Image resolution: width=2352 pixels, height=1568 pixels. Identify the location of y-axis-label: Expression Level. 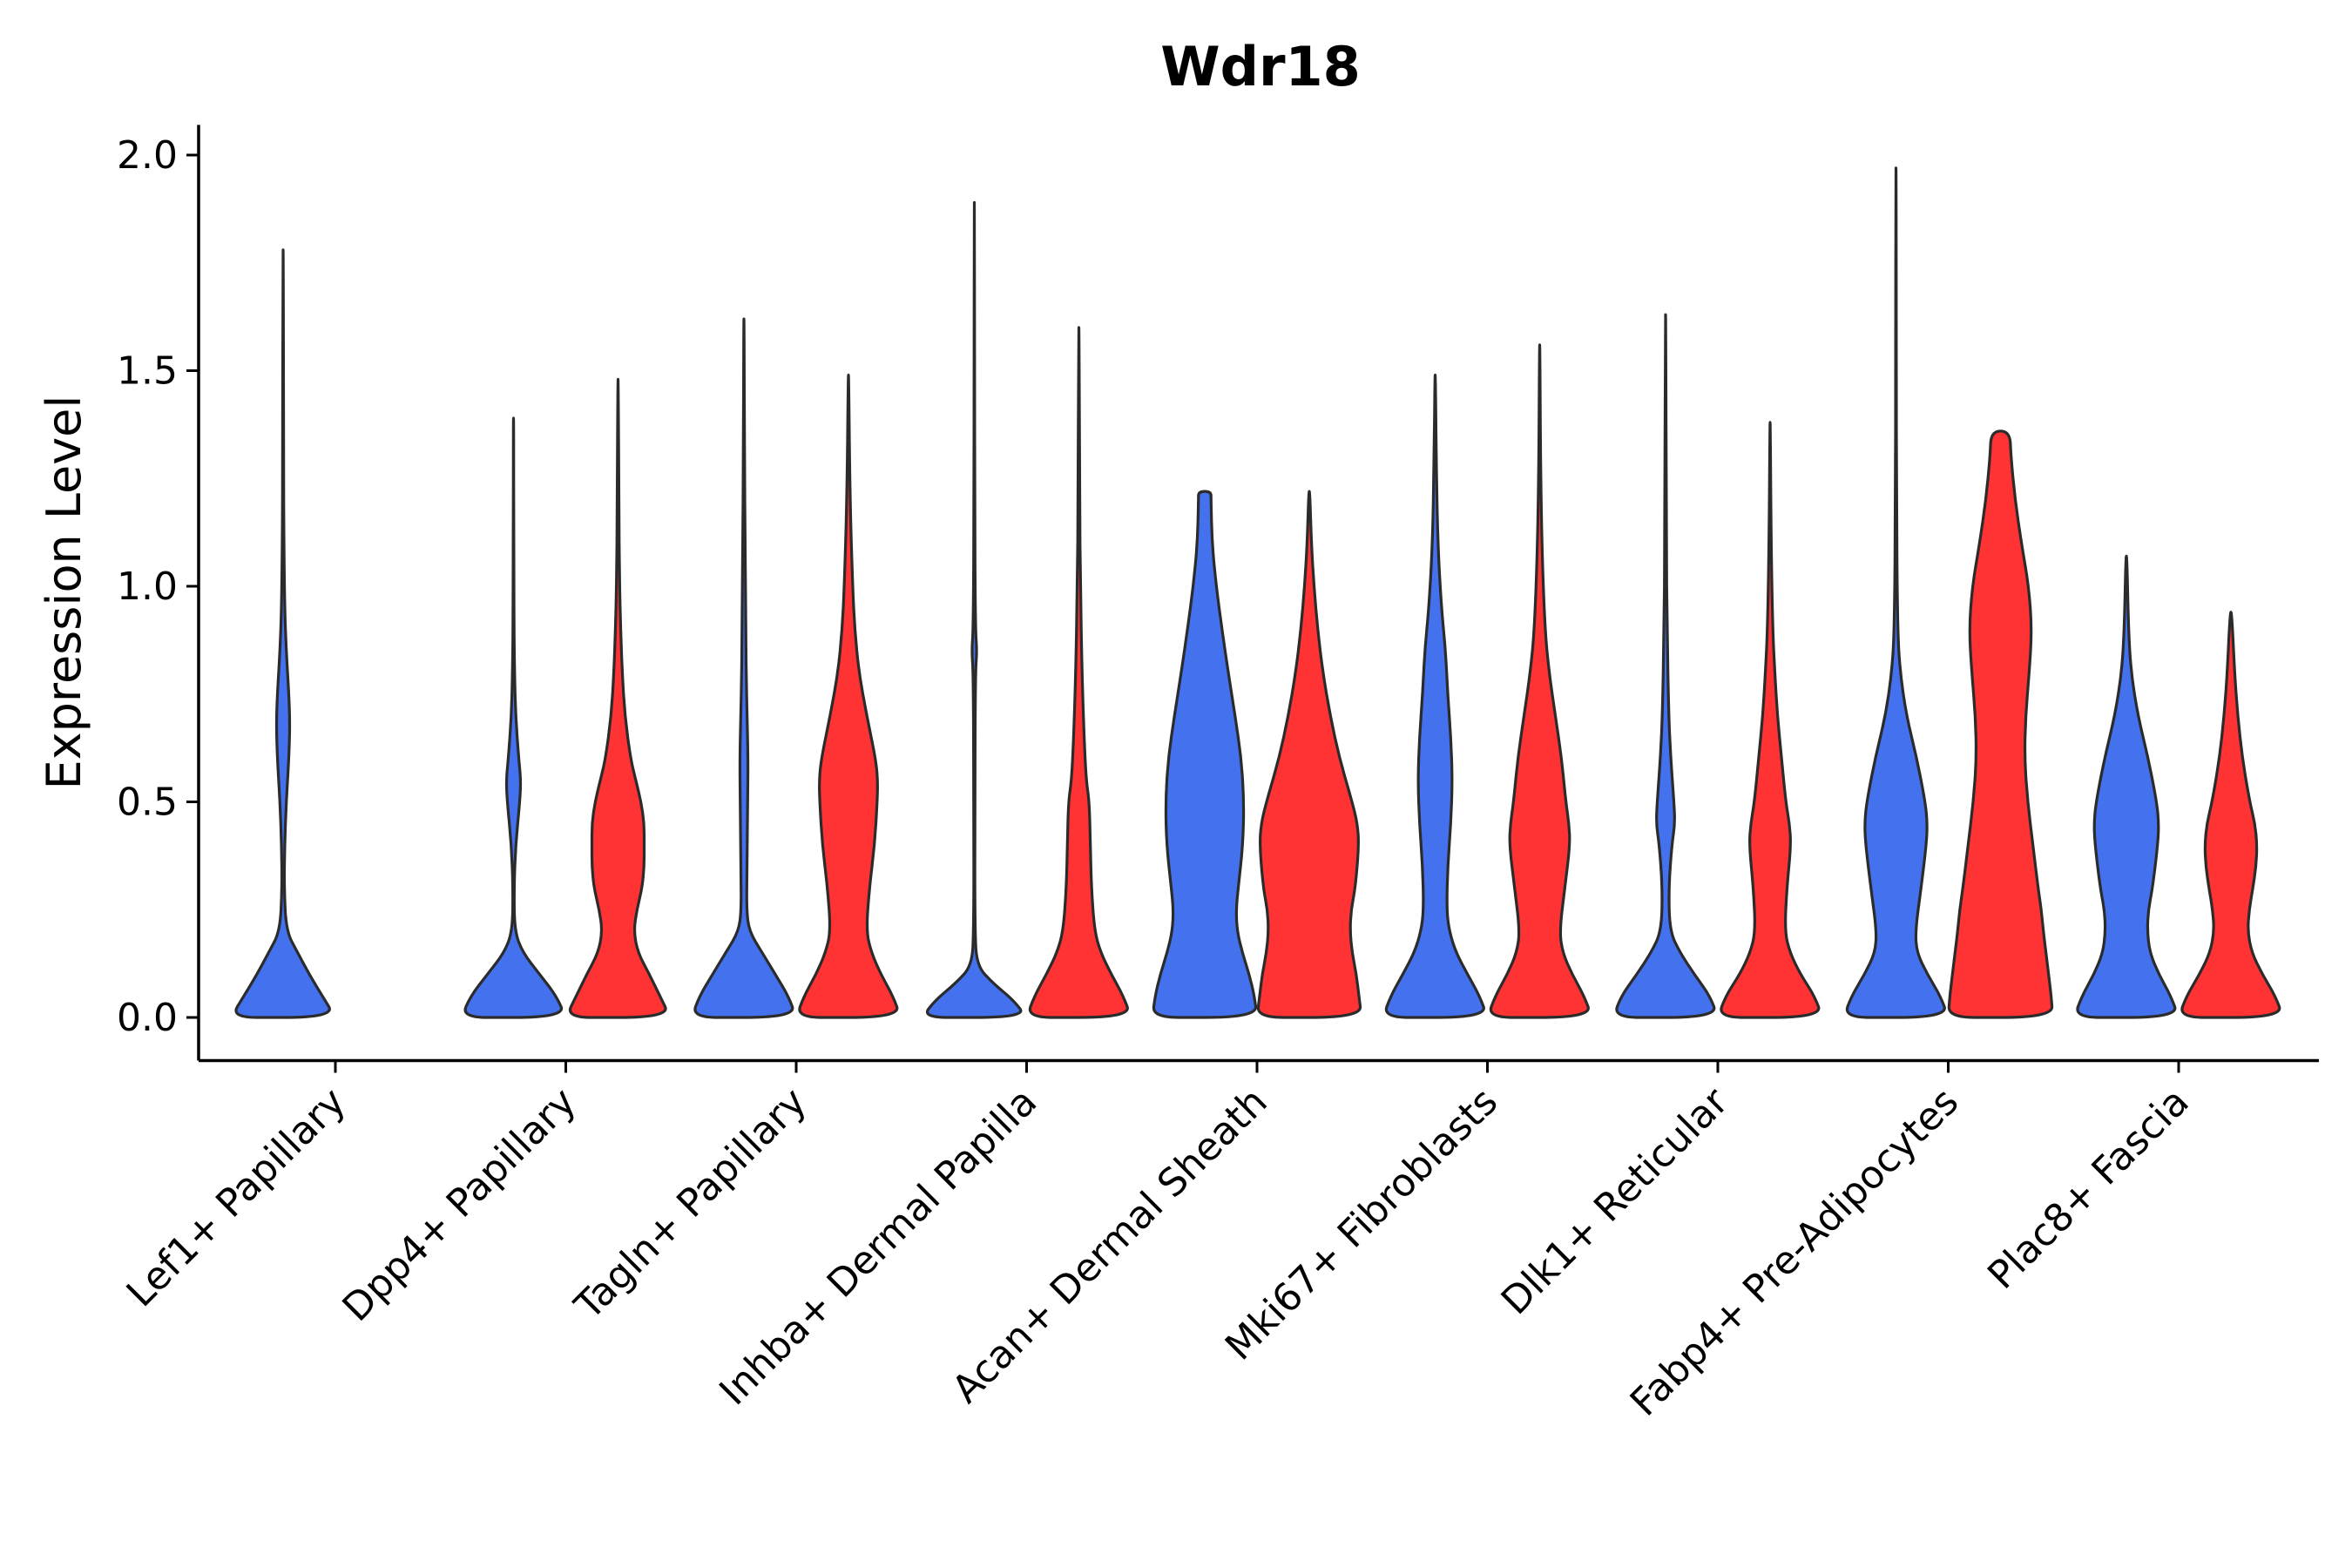
(64, 592).